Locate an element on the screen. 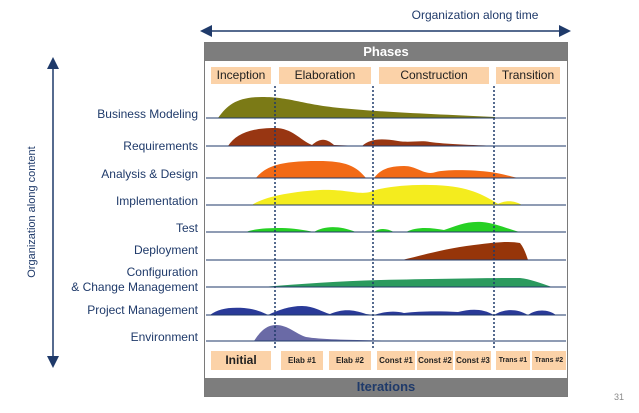 This screenshot has width=639, height=413. hump-implementation is located at coordinates (387, 194).